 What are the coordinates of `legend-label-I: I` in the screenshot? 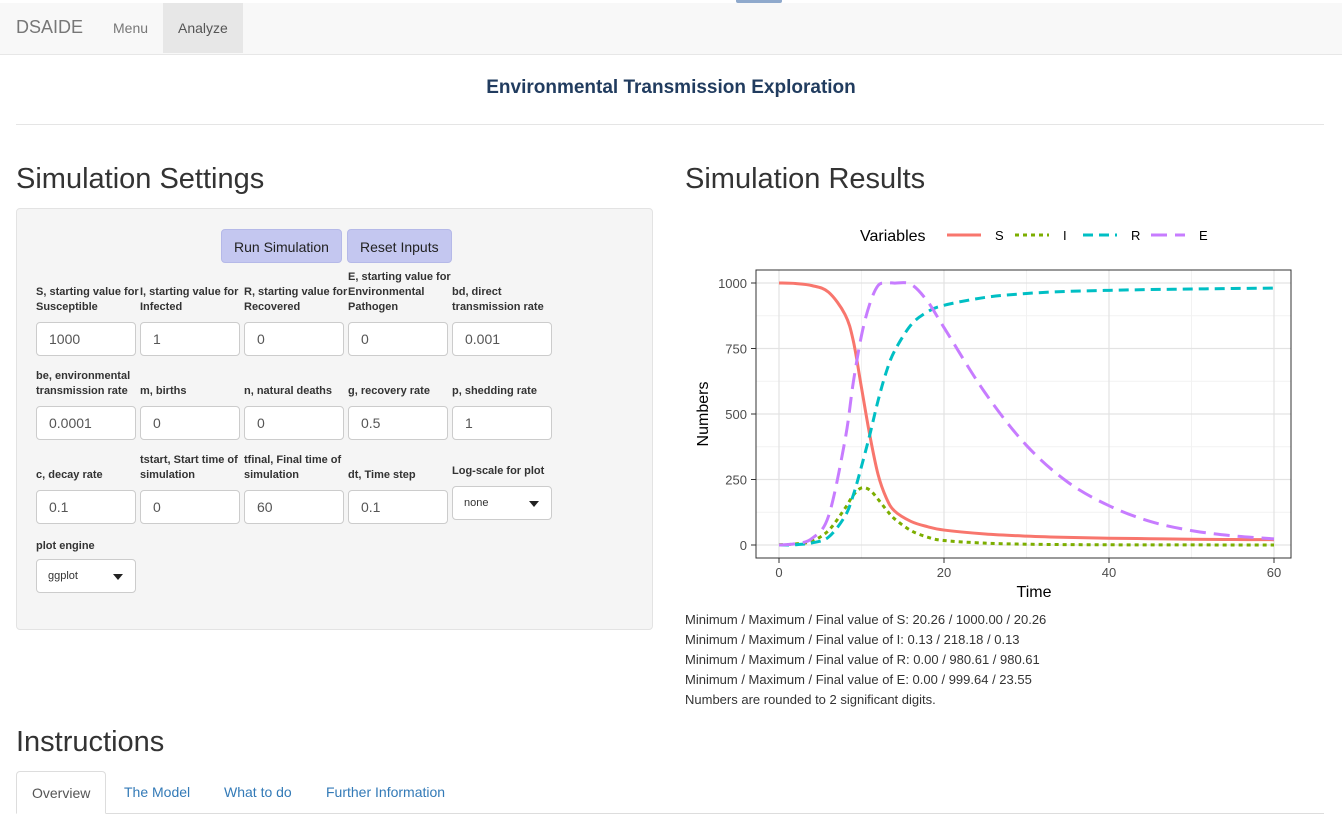 It's located at (1065, 235).